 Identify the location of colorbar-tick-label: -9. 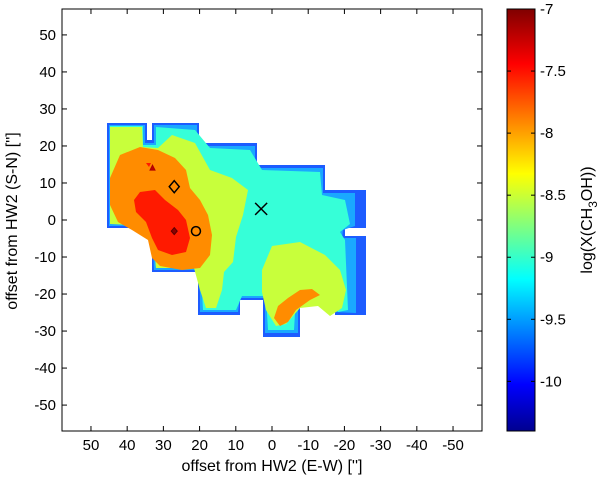
(546, 257).